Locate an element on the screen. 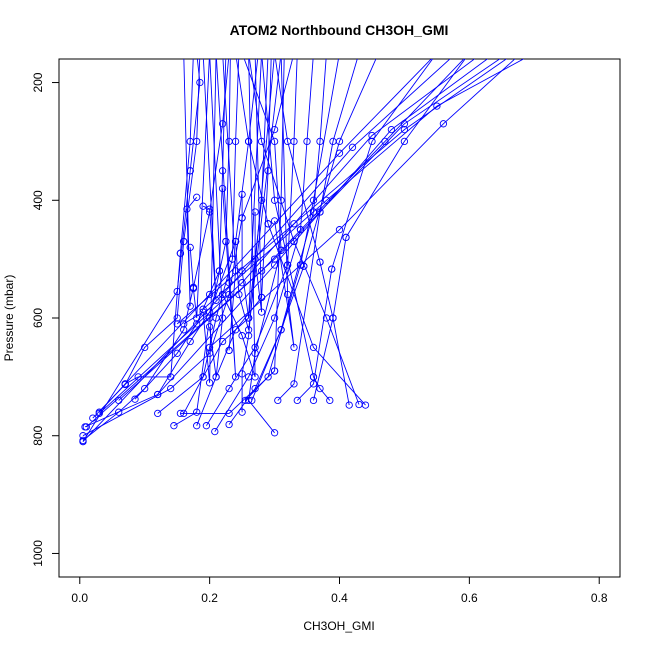 This screenshot has height=650, width=650. x-tick-label: 0.6 is located at coordinates (469, 598).